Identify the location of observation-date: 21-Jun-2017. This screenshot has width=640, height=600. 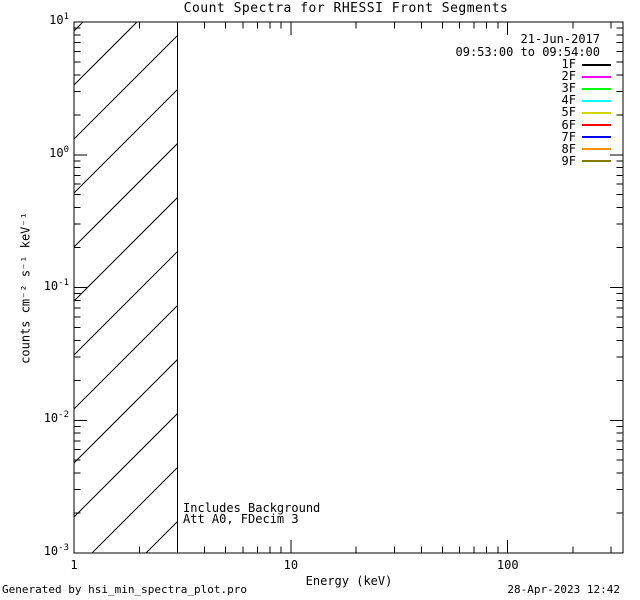
(560, 39).